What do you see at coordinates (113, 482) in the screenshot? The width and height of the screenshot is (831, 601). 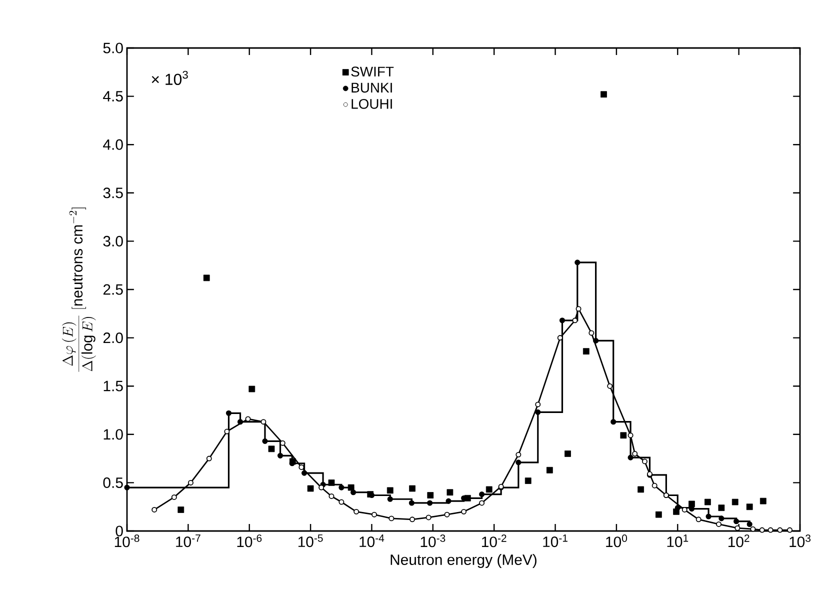 I see `y-tick-label: 0.5` at bounding box center [113, 482].